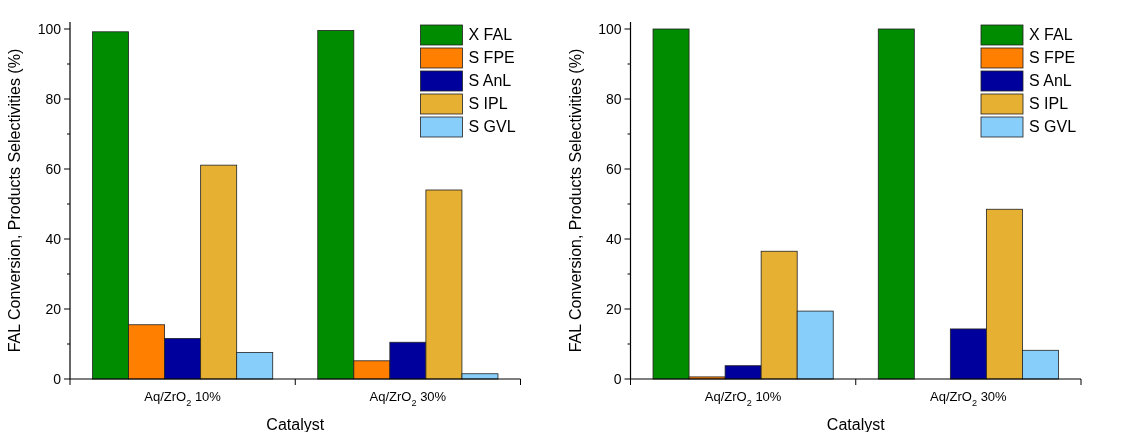 The image size is (1121, 432). I want to click on bar, so click(896, 204).